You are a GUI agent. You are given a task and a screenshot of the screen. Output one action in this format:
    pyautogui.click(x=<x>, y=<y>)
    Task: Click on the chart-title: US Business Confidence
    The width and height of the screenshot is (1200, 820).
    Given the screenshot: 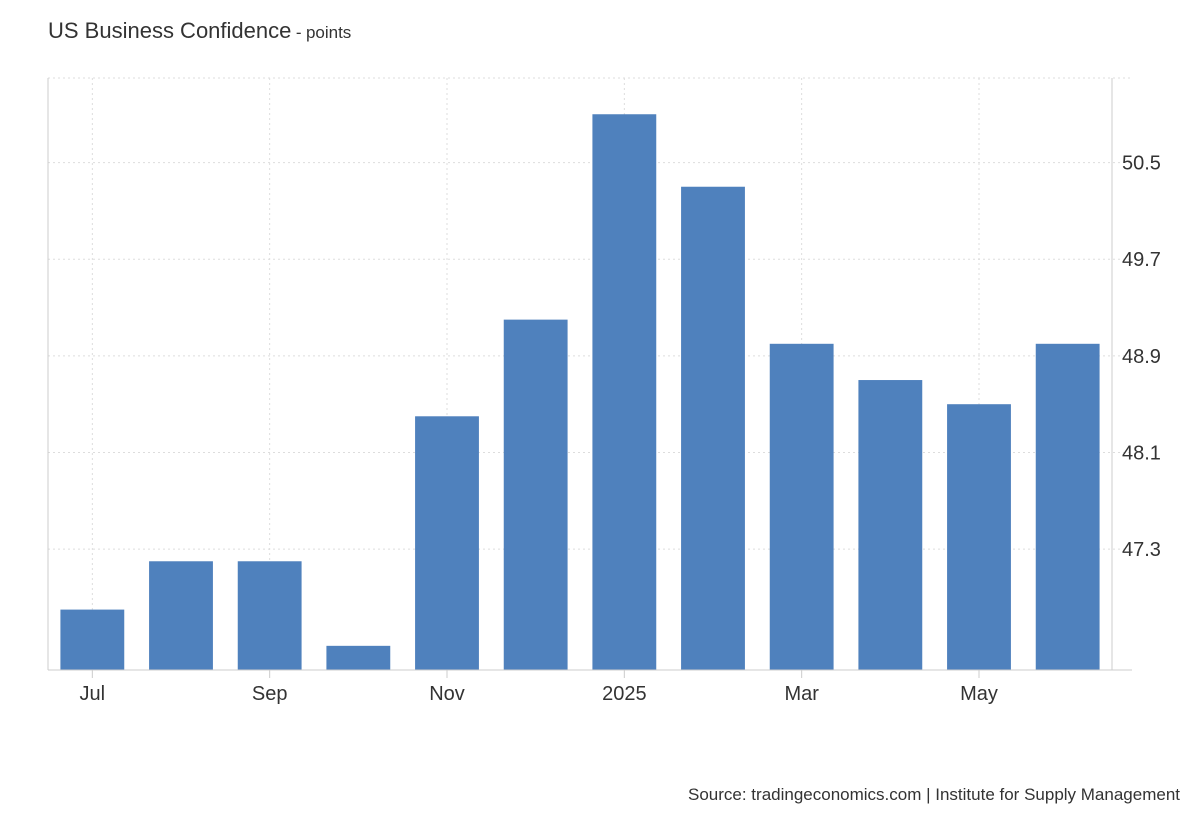 What is the action you would take?
    pyautogui.click(x=170, y=30)
    